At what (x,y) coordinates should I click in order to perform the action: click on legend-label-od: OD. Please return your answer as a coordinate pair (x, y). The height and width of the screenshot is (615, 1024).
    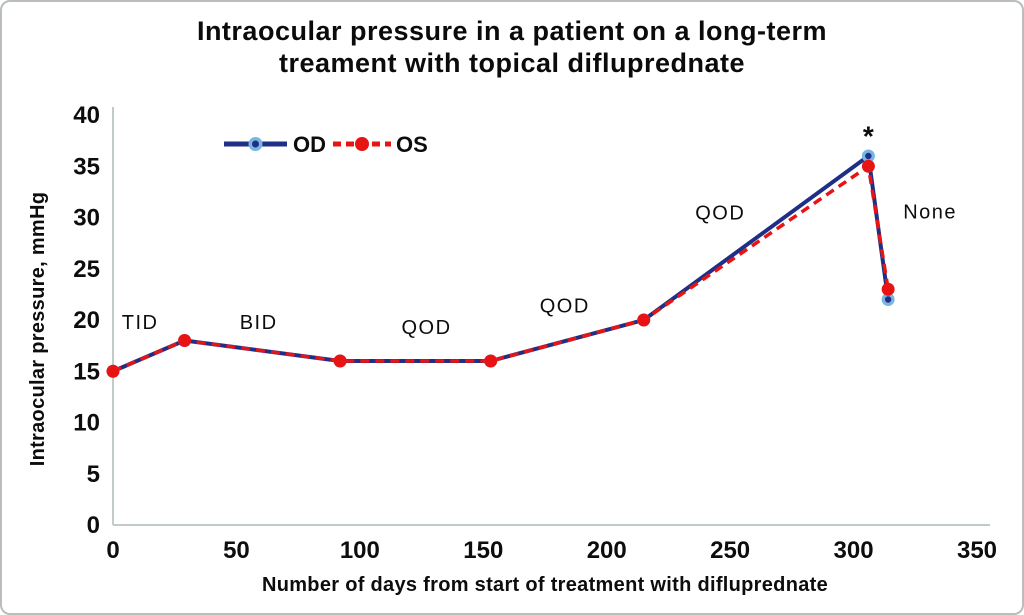
    Looking at the image, I should click on (309, 144).